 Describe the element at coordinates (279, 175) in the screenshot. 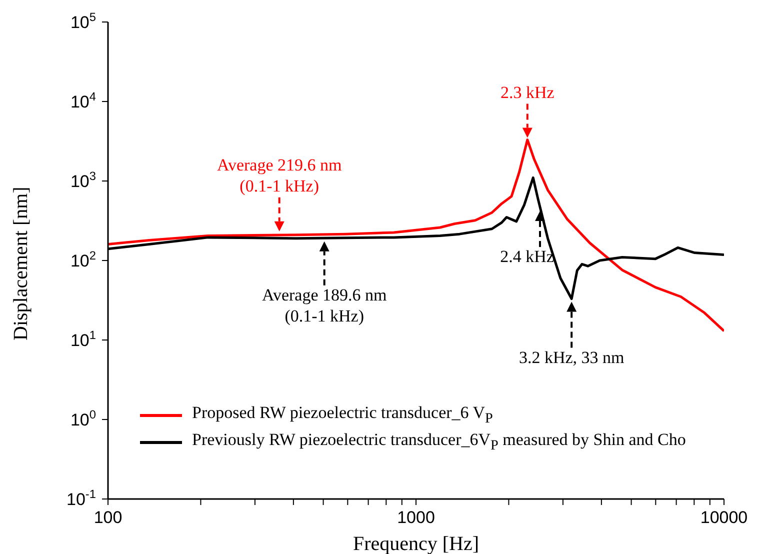

I see `annotation: Average 219.6 nm (0.1-1 kHz)` at that location.